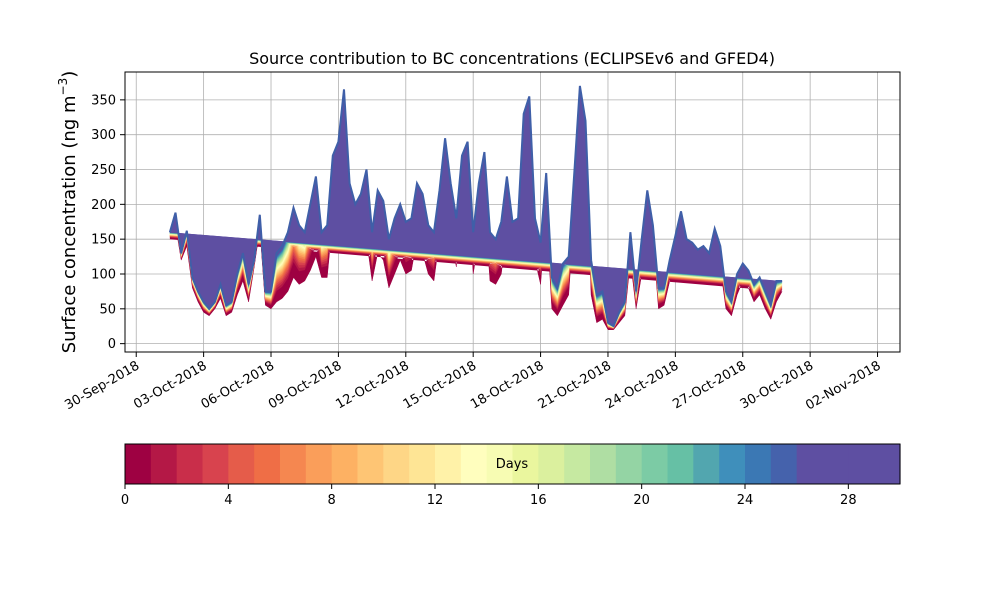 Image resolution: width=1000 pixels, height=600 pixels. I want to click on colorbar-tick-label: 4, so click(228, 500).